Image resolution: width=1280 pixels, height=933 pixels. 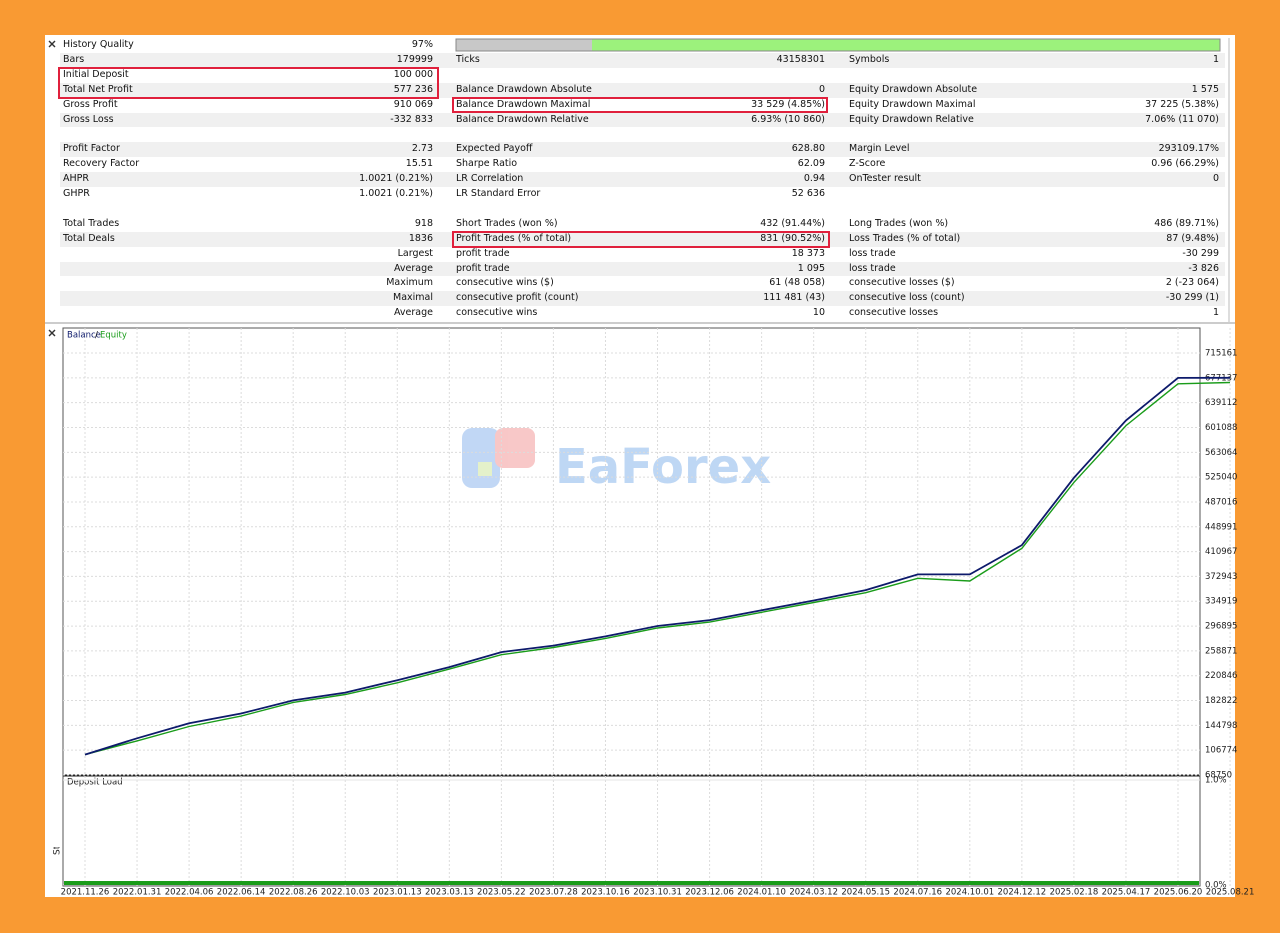 I want to click on y-tick-label: 220846, so click(x=1221, y=676).